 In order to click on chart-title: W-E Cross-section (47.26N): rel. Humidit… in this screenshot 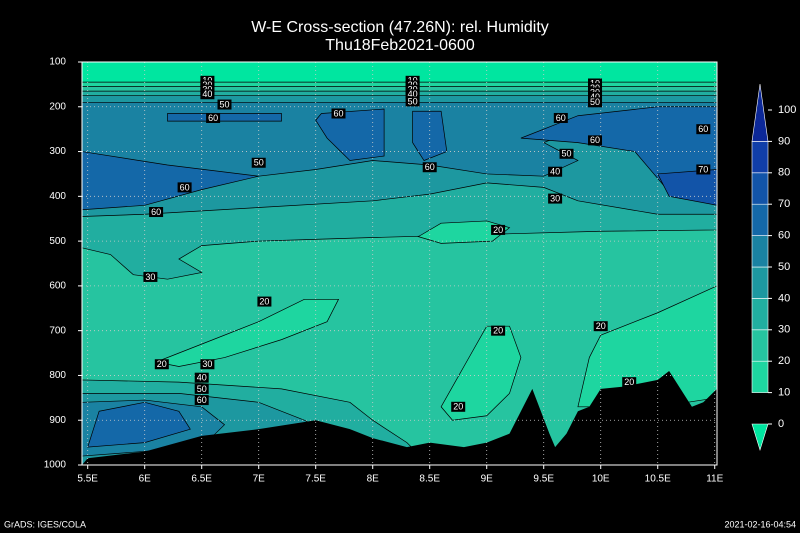, I will do `click(400, 27)`.